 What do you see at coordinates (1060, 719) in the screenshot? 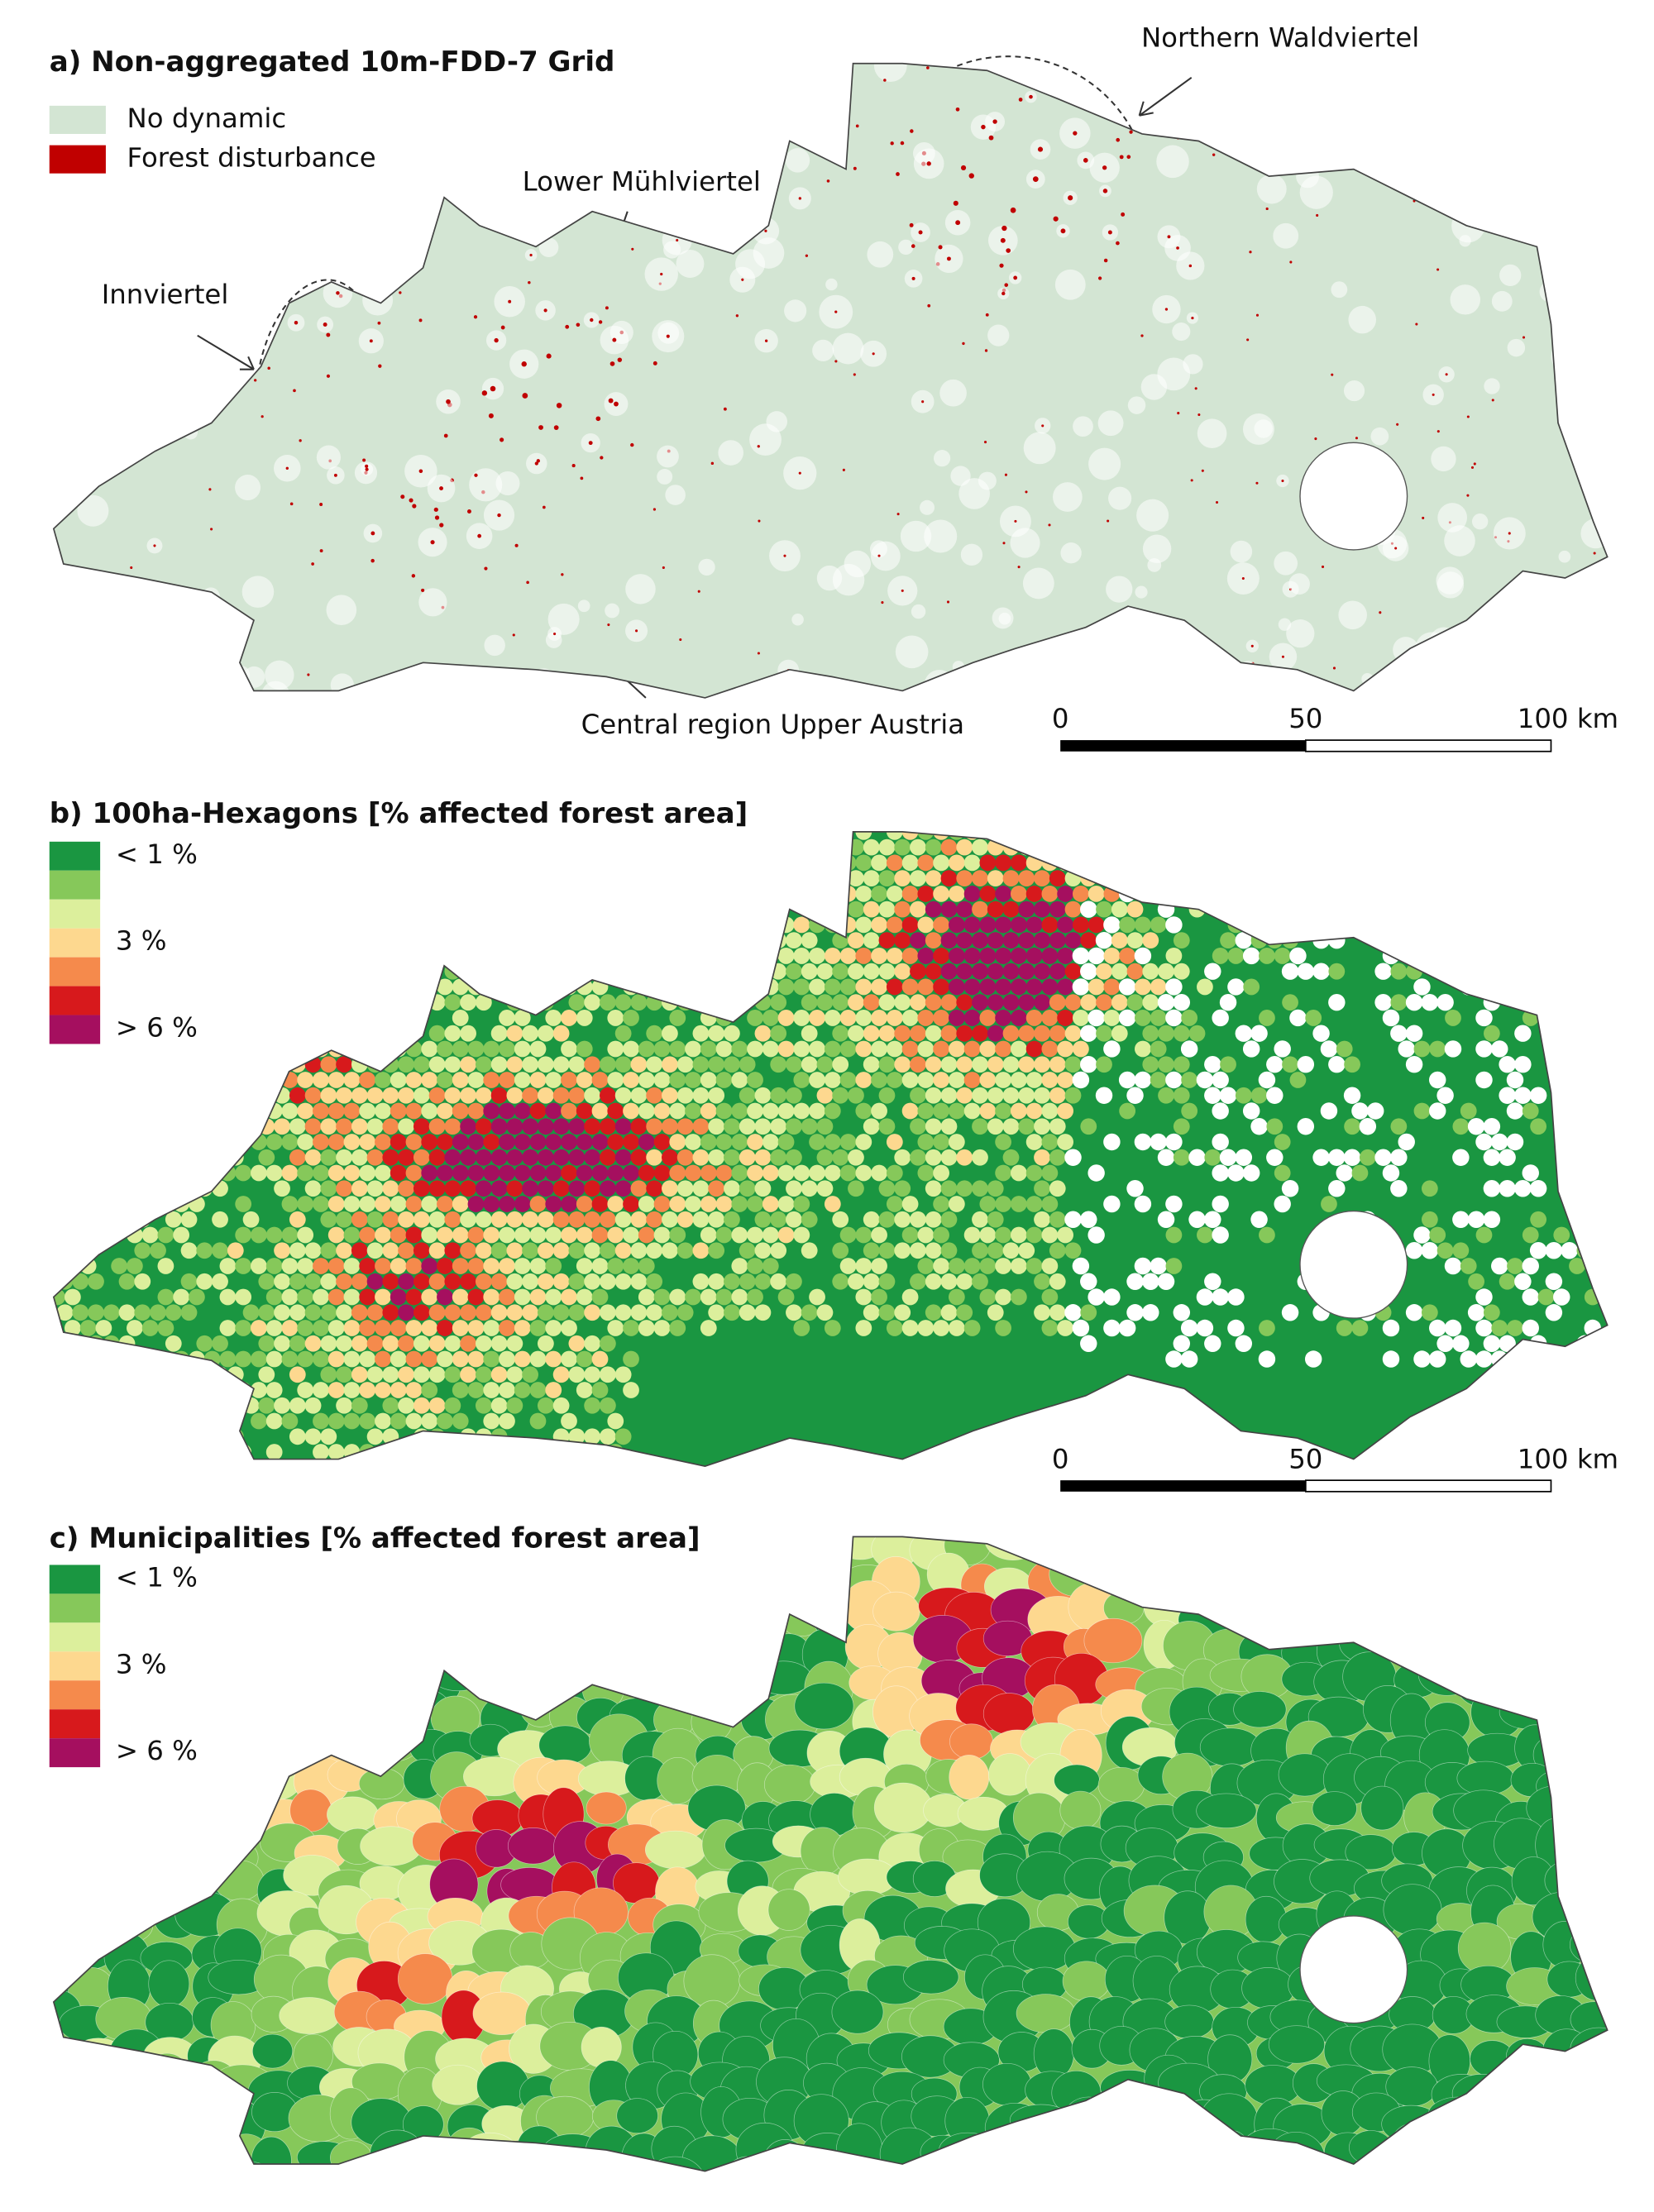
I see `scale-label: 0` at bounding box center [1060, 719].